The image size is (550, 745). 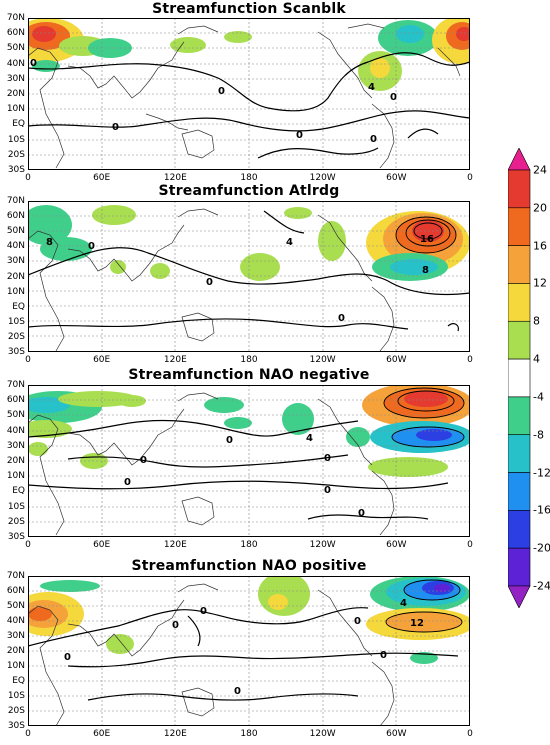 I want to click on contour-label: 12, so click(x=417, y=623).